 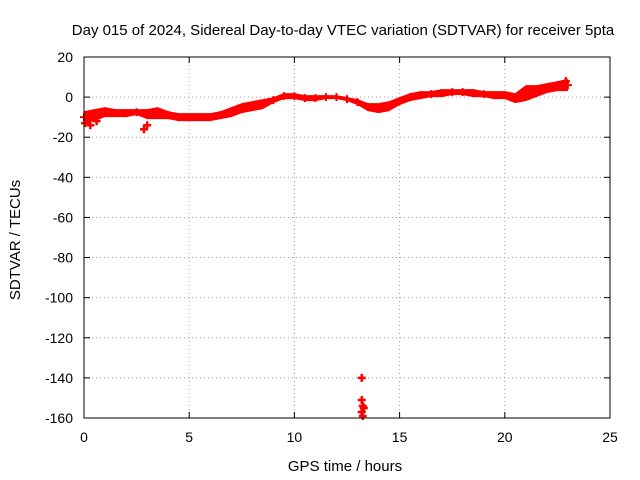 I want to click on x-tick-label: 15, so click(x=400, y=437).